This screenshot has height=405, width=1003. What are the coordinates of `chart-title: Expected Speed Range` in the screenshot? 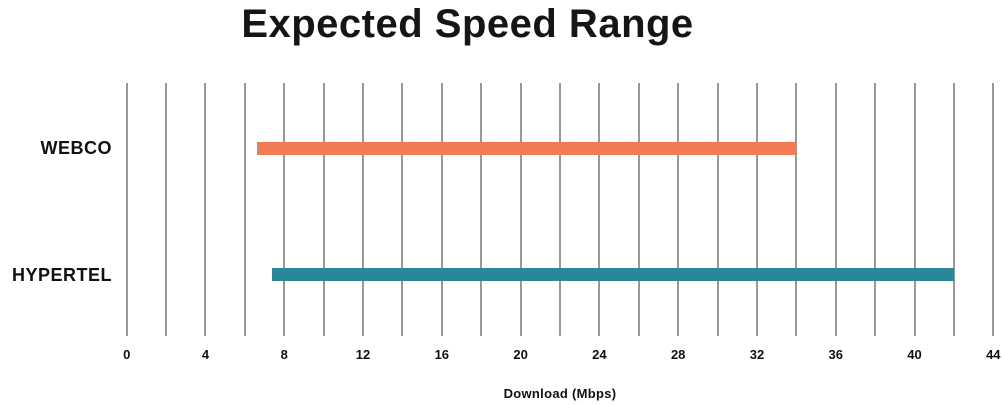 It's located at (467, 24).